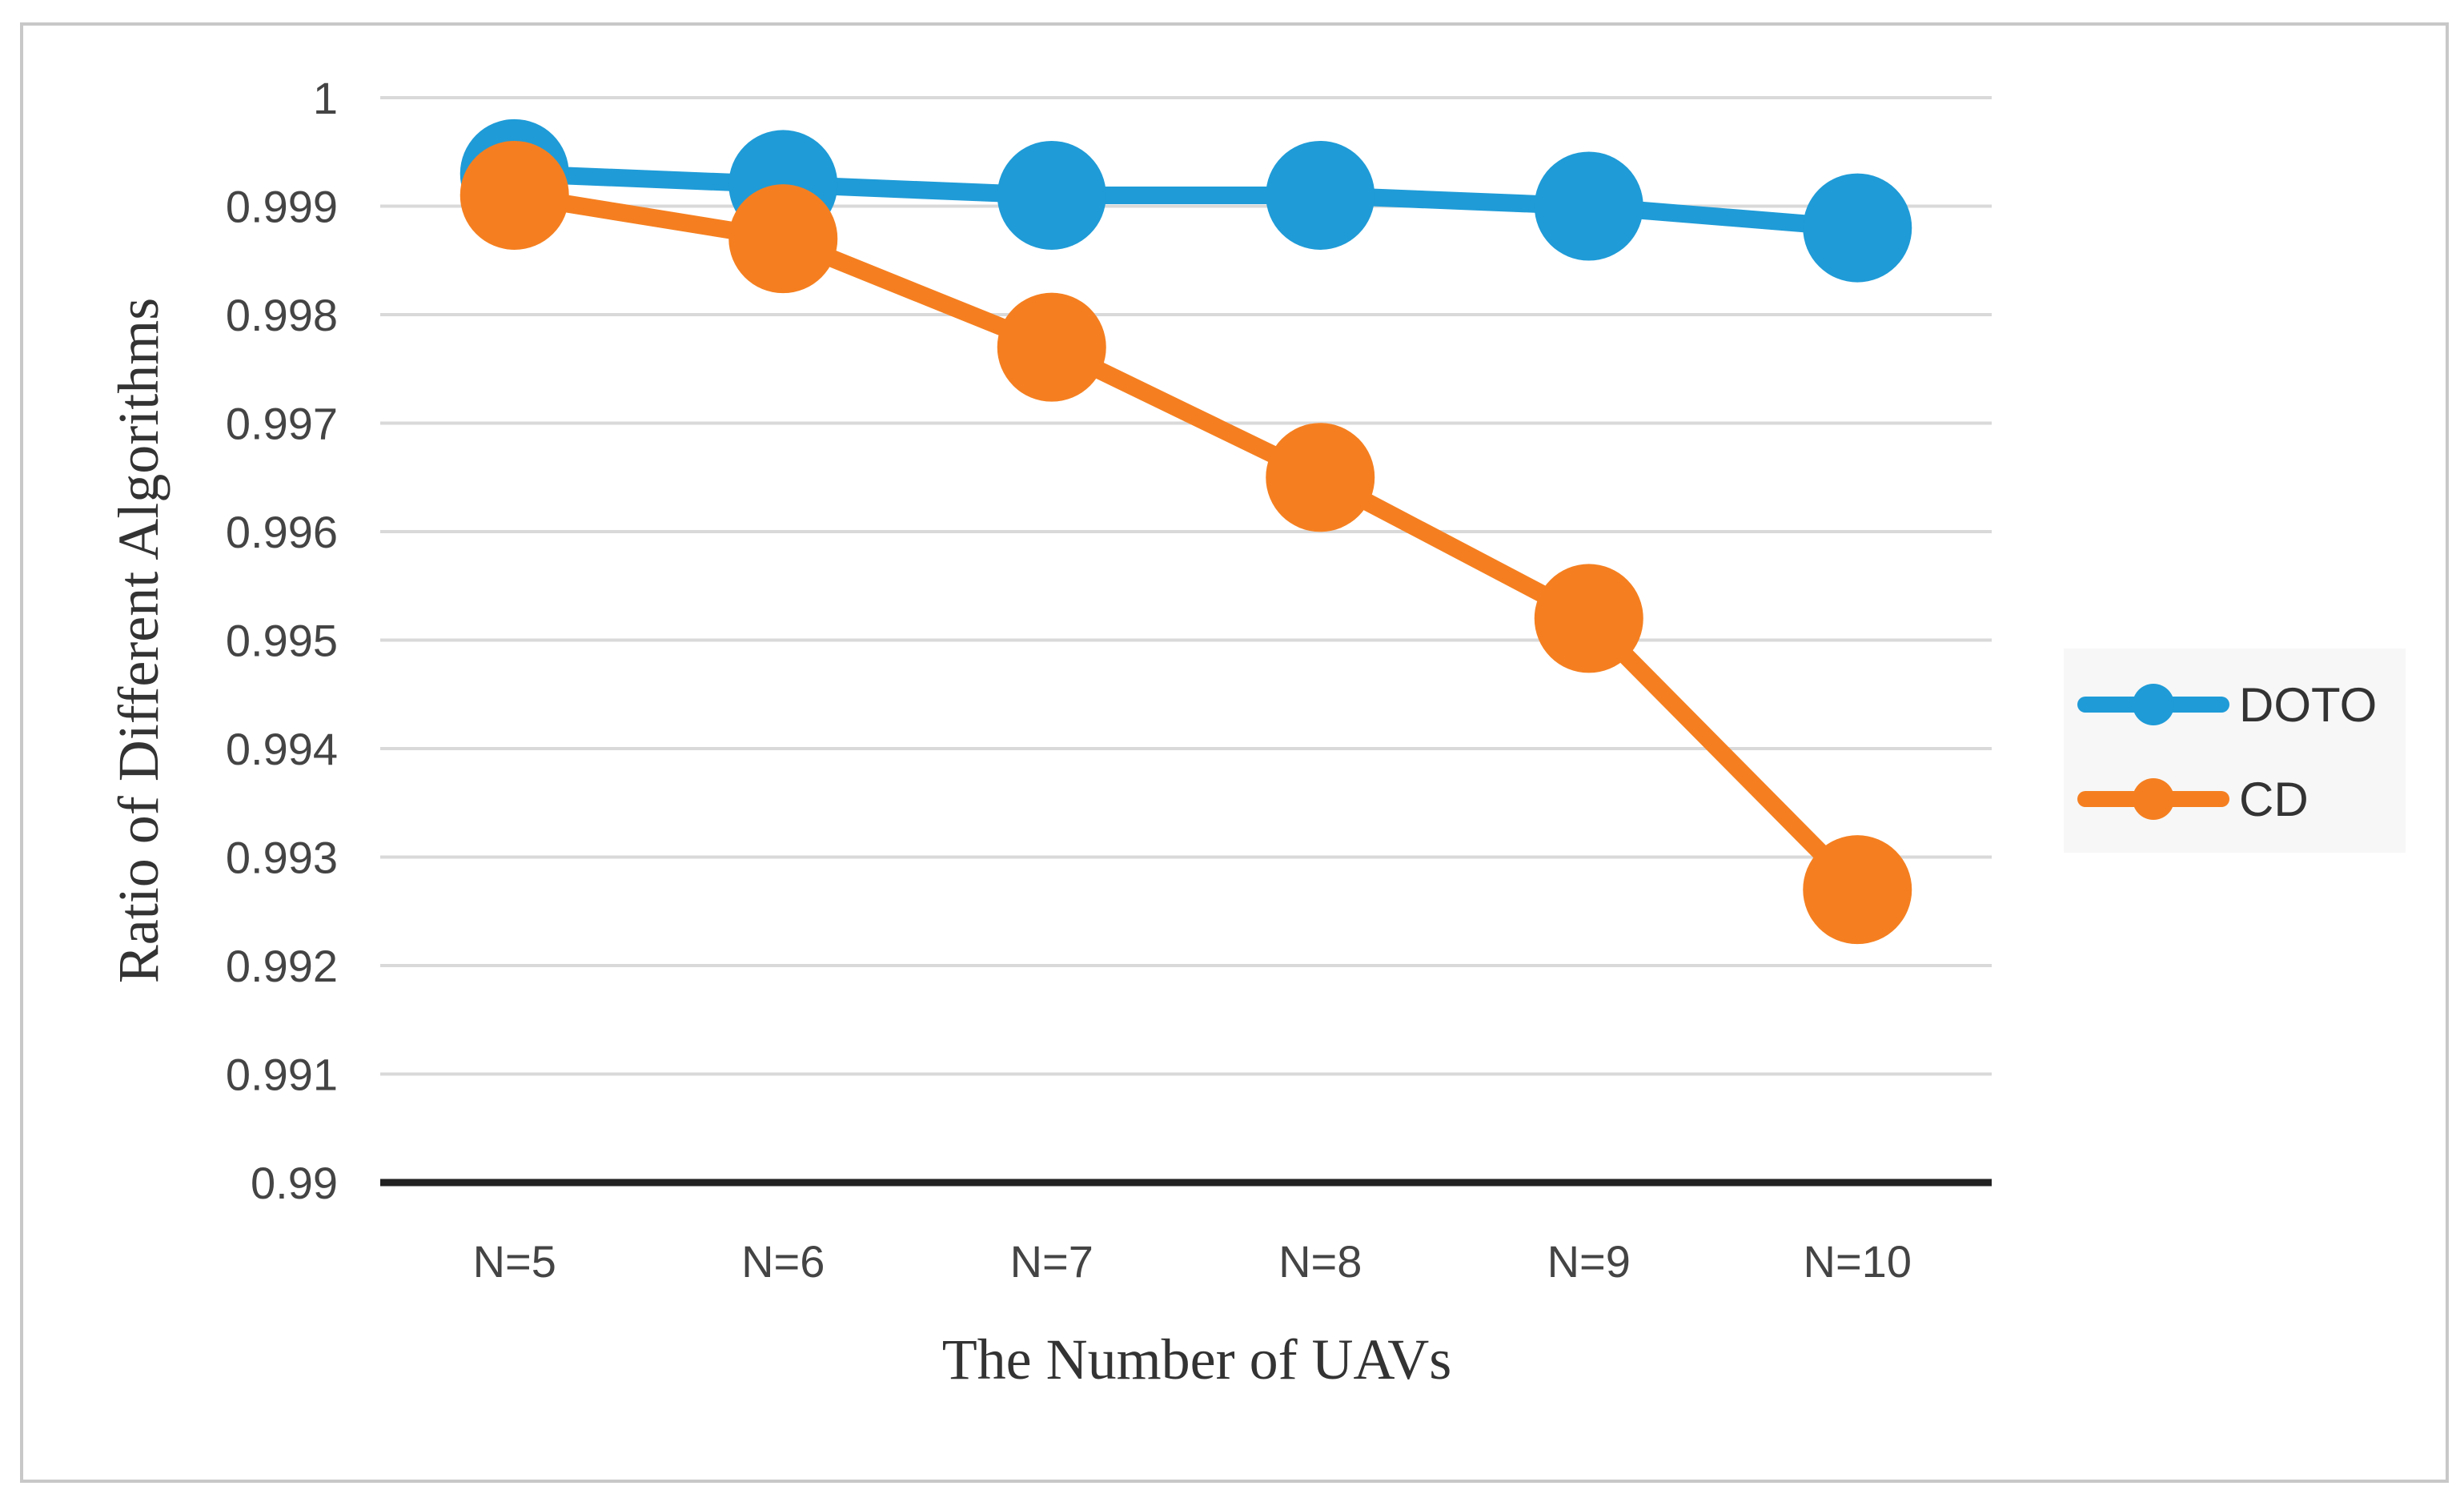 The width and height of the screenshot is (2464, 1506). What do you see at coordinates (1197, 1359) in the screenshot?
I see `x-axis-title: The Number of UAVs` at bounding box center [1197, 1359].